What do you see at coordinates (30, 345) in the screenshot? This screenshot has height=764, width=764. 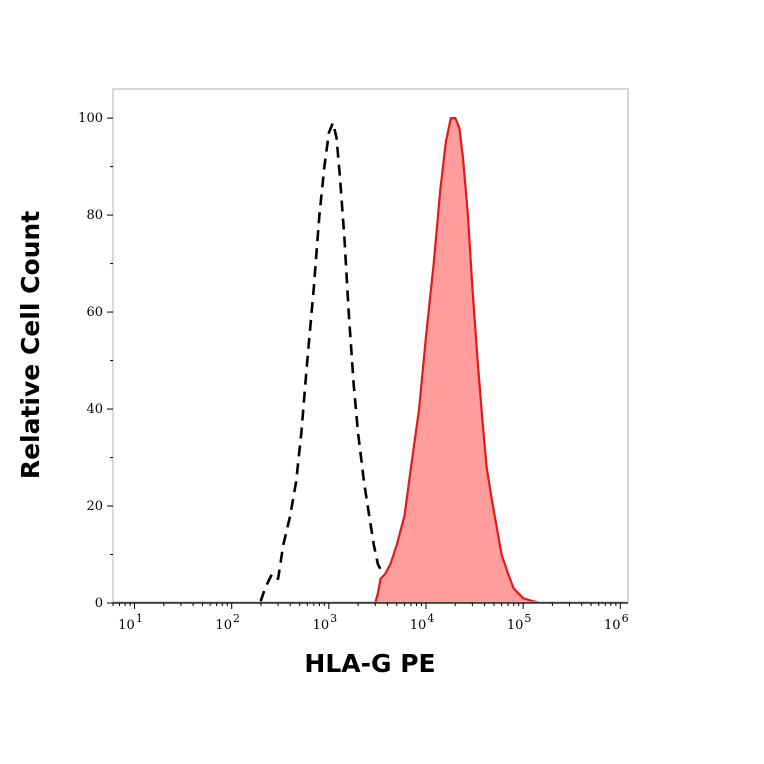 I see `y-axis-title: Relative Cell Count` at bounding box center [30, 345].